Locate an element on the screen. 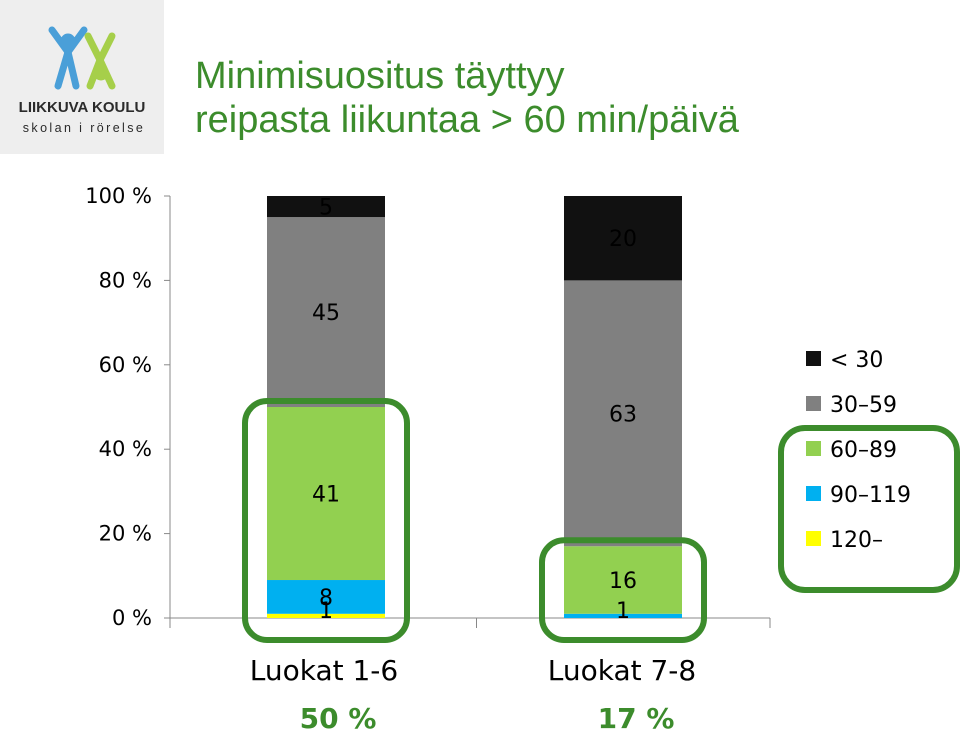 This screenshot has height=735, width=960. page-title-line-2: reipasta liikuntaa > 60 min/päivä is located at coordinates (467, 120).